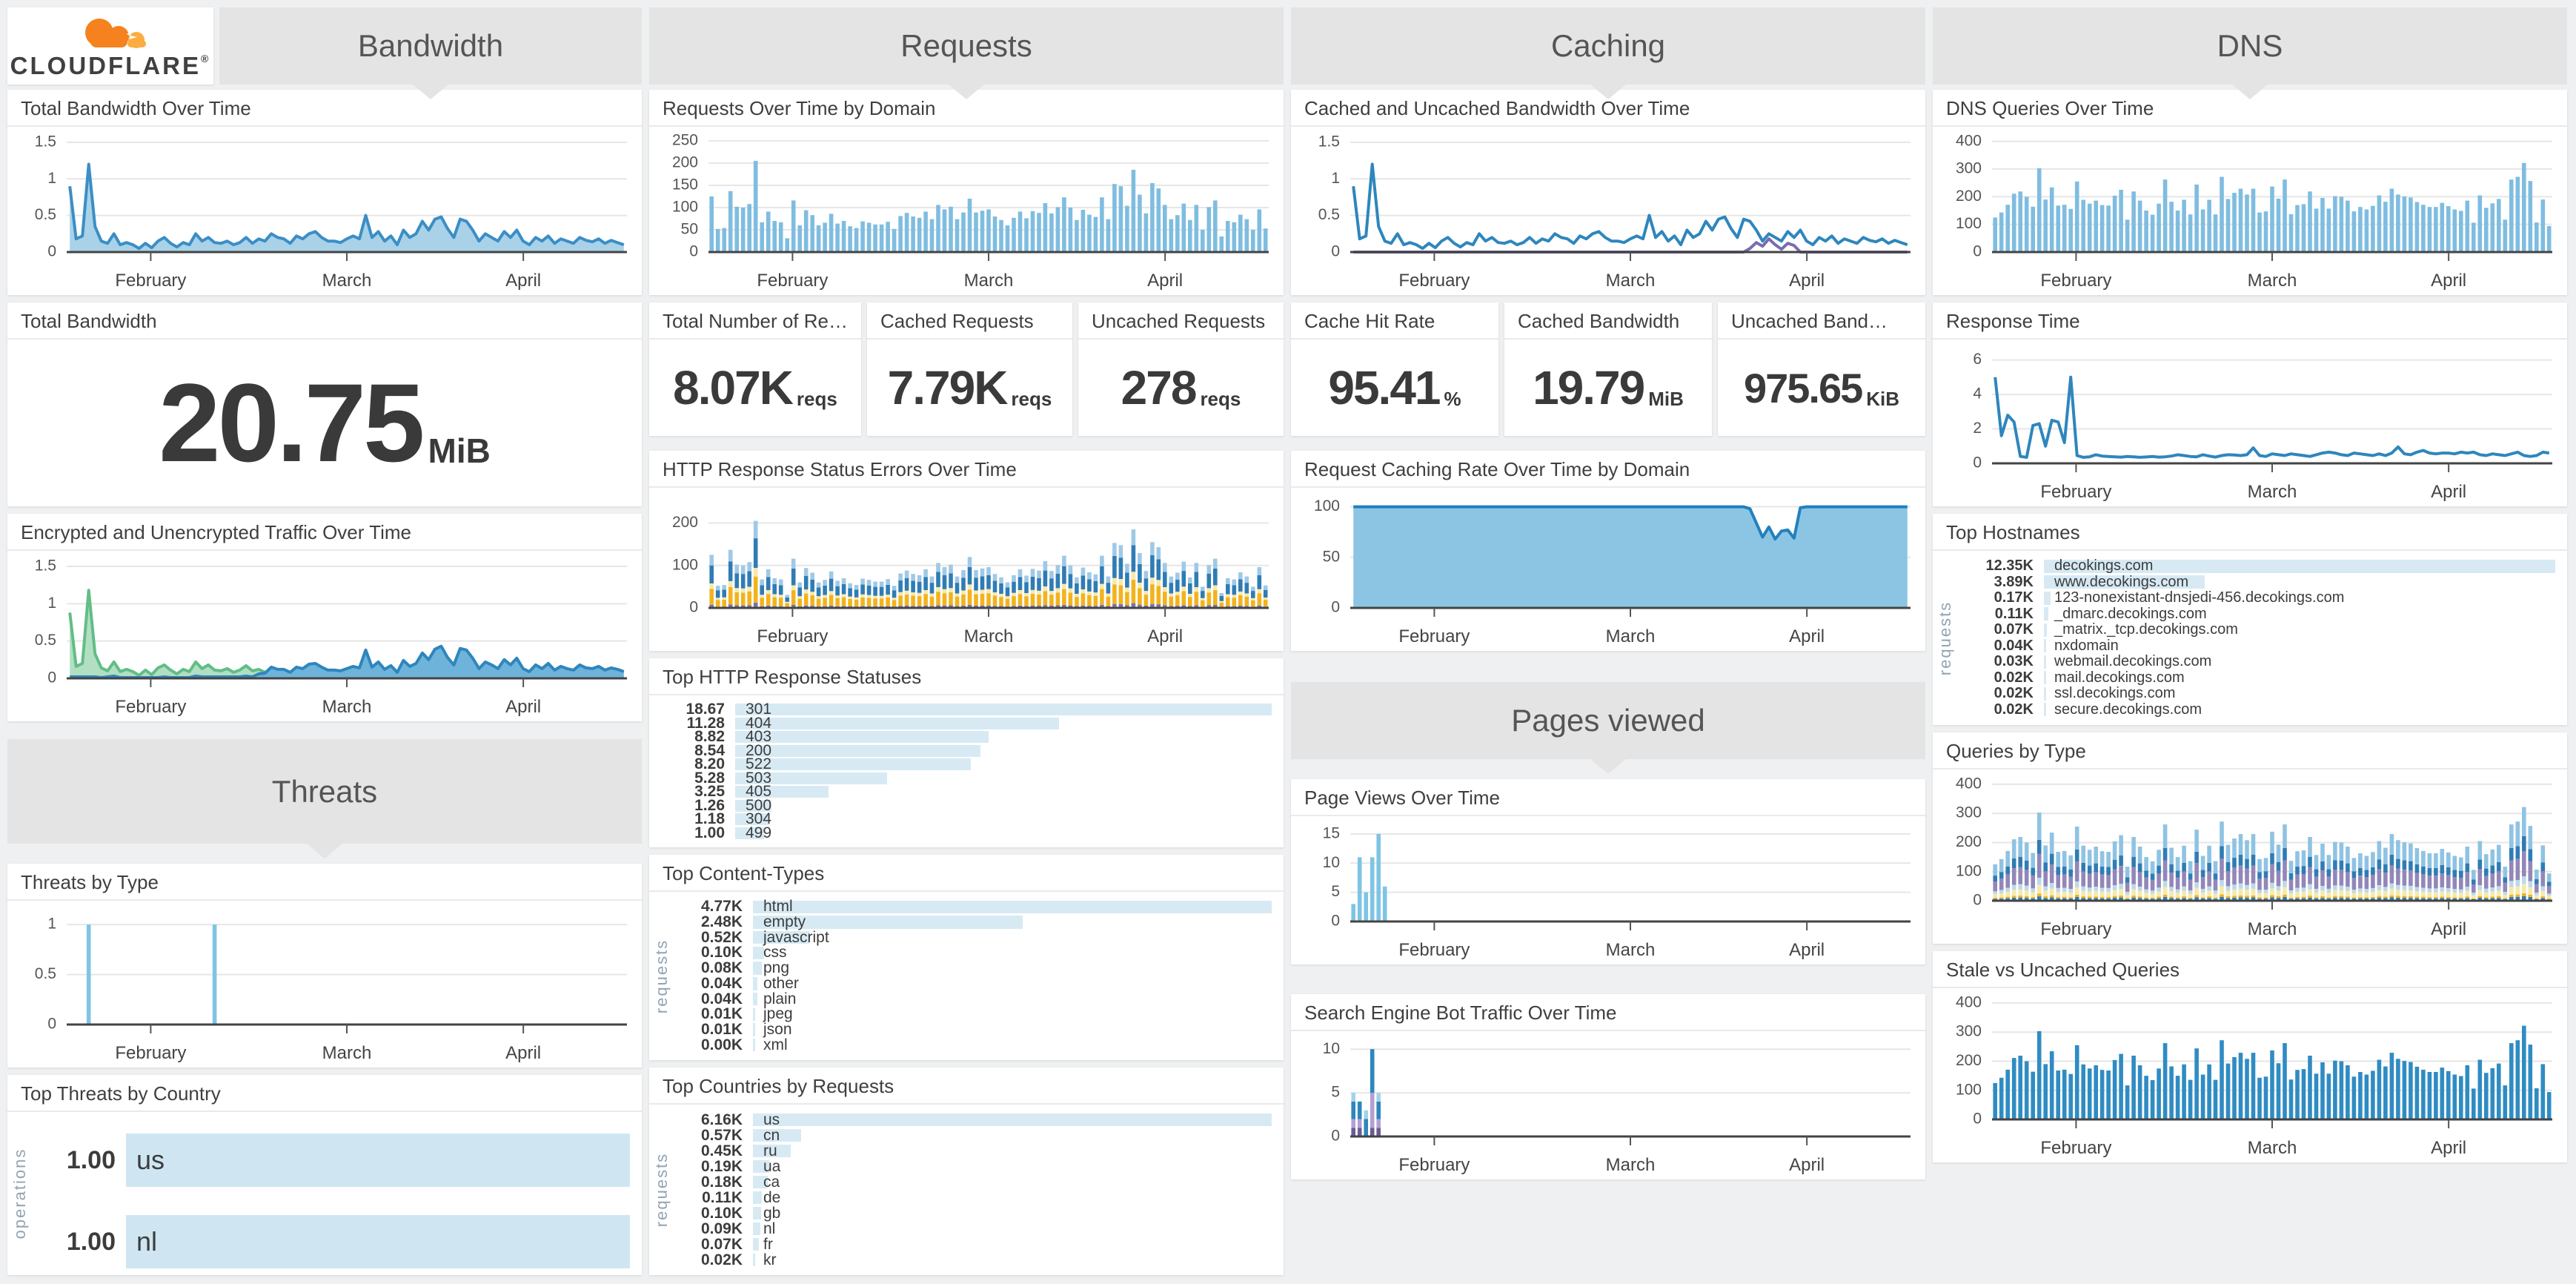 Image resolution: width=2576 pixels, height=1284 pixels. What do you see at coordinates (1012, 1029) in the screenshot?
I see `list-item-bar-wrap: json` at bounding box center [1012, 1029].